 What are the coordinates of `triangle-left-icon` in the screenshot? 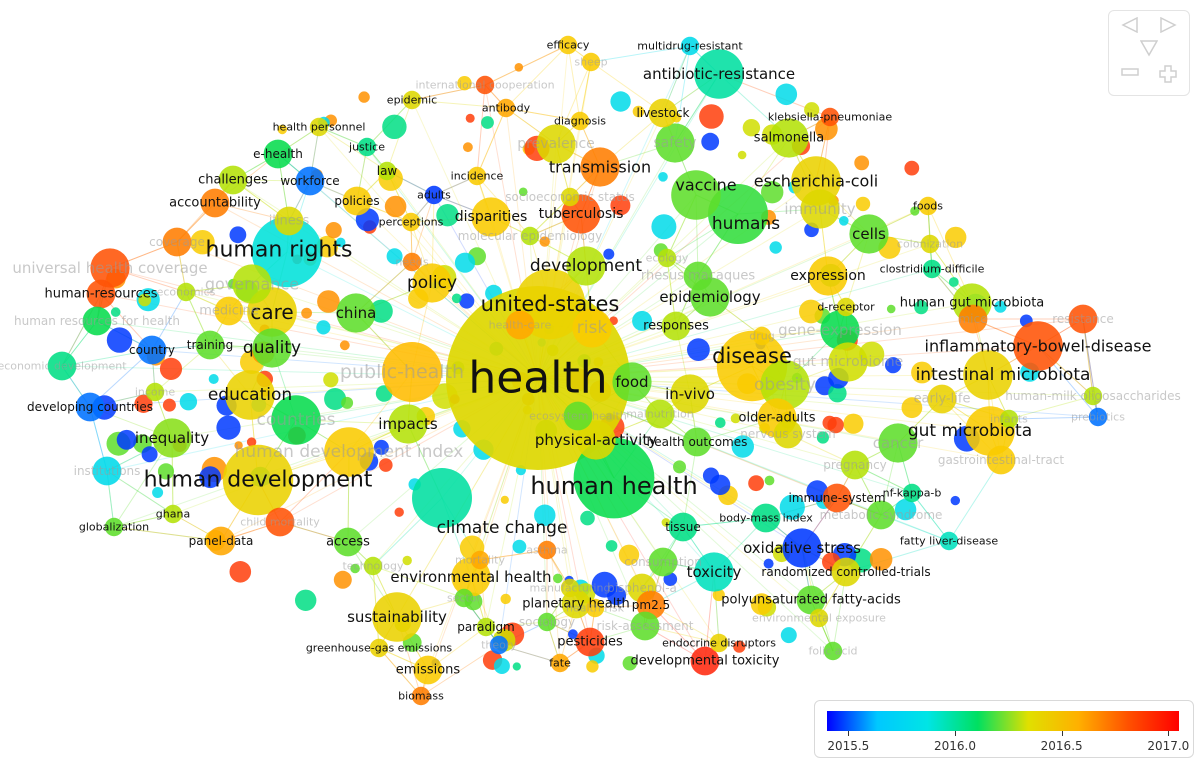 It's located at (1130, 25).